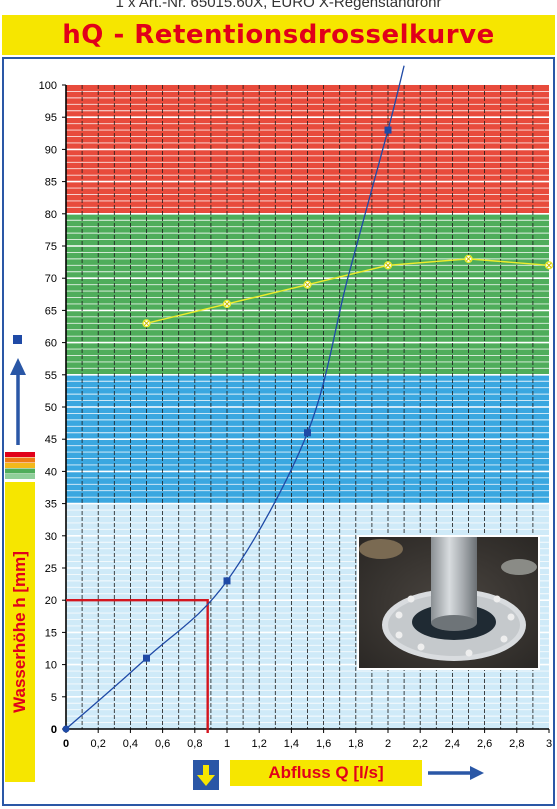 Image resolution: width=557 pixels, height=809 pixels. I want to click on chart-title: hQ - Retentionsdrosselkurve, so click(278, 35).